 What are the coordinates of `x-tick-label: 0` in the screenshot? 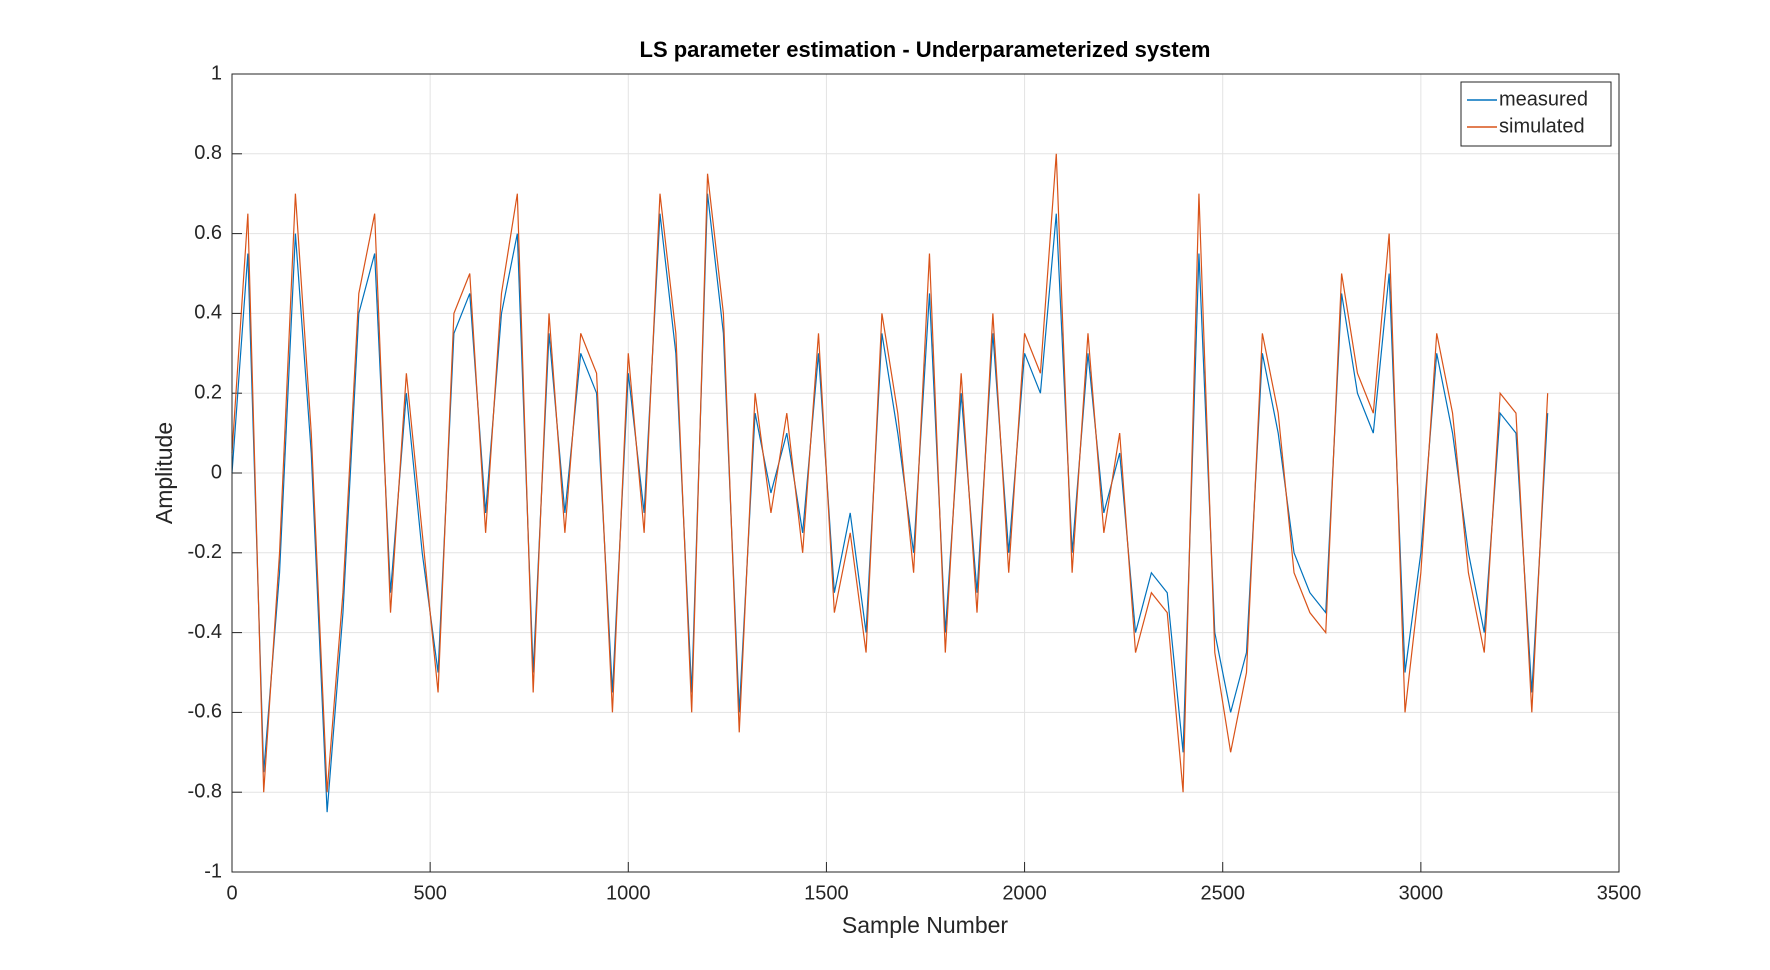 It's located at (231, 893).